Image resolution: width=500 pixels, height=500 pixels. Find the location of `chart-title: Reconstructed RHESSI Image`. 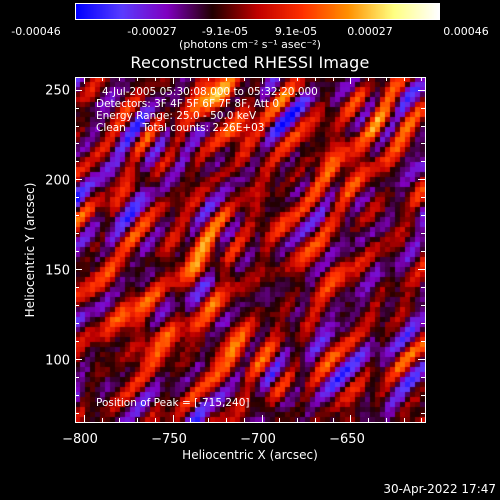

chart-title: Reconstructed RHESSI Image is located at coordinates (250, 62).